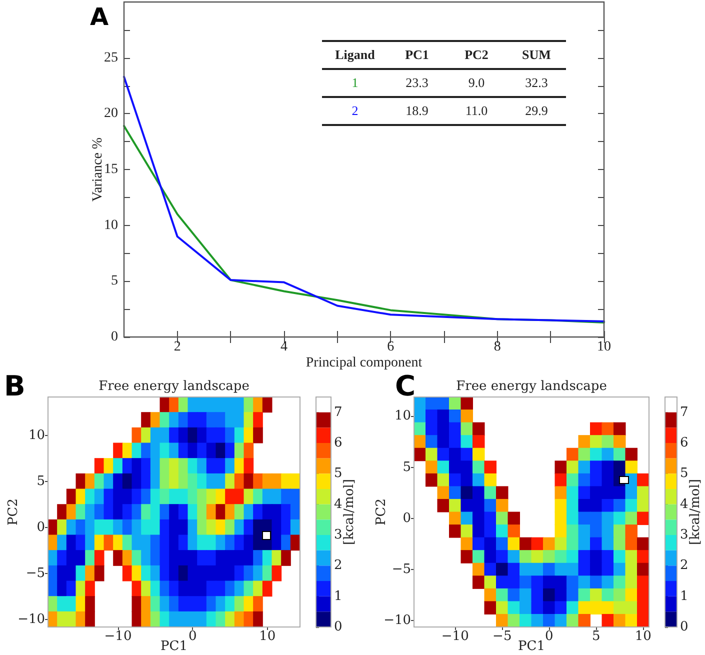 The height and width of the screenshot is (655, 705). What do you see at coordinates (502, 636) in the screenshot?
I see `x-tick-label: −5` at bounding box center [502, 636].